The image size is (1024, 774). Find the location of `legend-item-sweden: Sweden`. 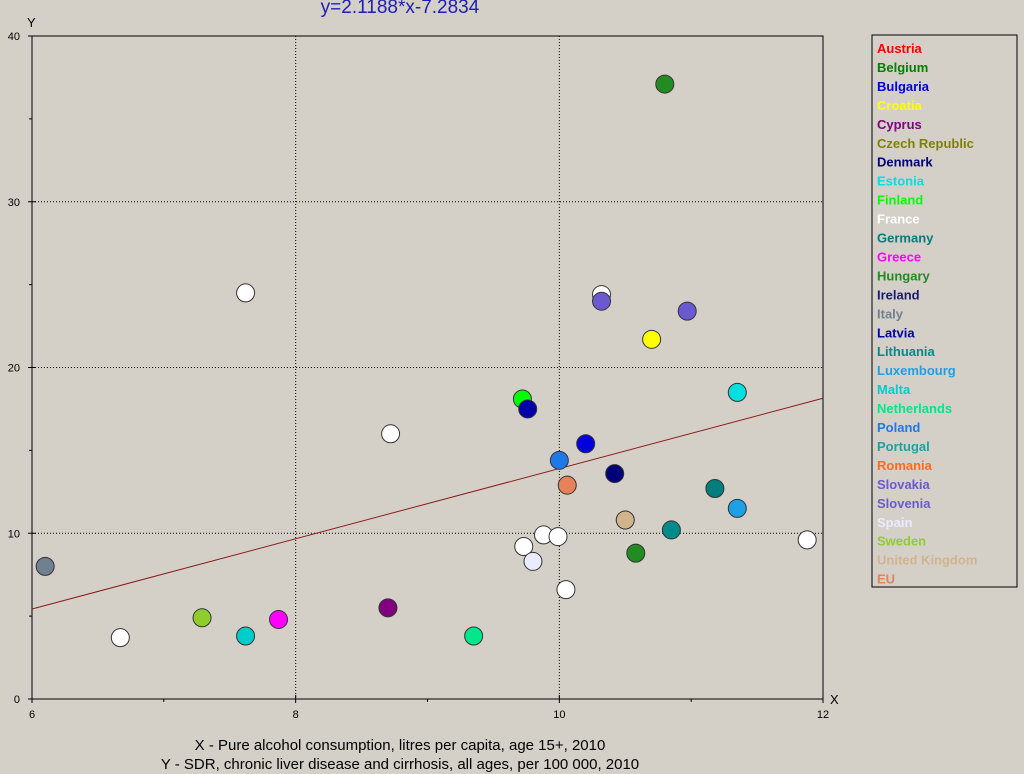

legend-item-sweden: Sweden is located at coordinates (901, 541).